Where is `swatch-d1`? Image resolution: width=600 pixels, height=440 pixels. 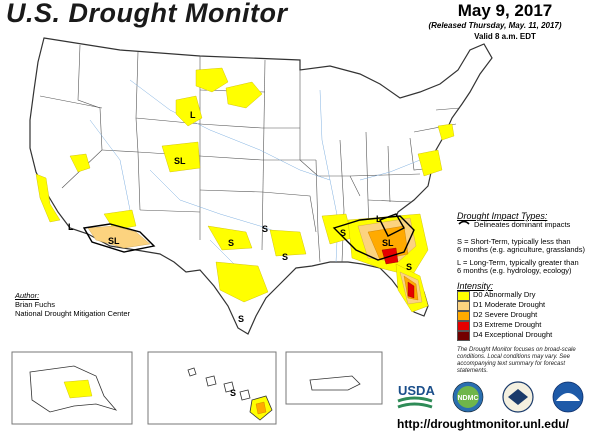
swatch-d1 is located at coordinates (463, 306).